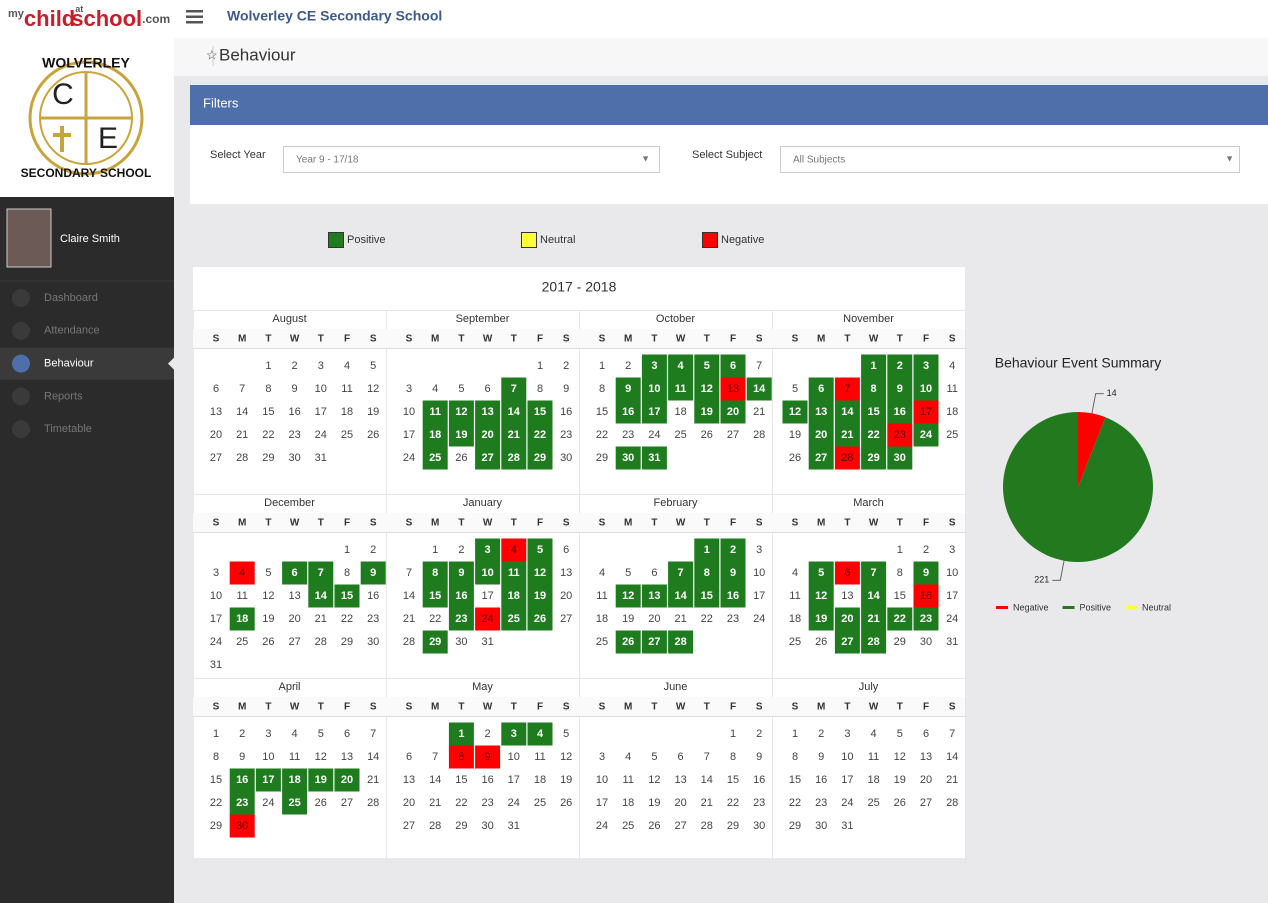  What do you see at coordinates (819, 160) in the screenshot?
I see `select-value: All Subjects` at bounding box center [819, 160].